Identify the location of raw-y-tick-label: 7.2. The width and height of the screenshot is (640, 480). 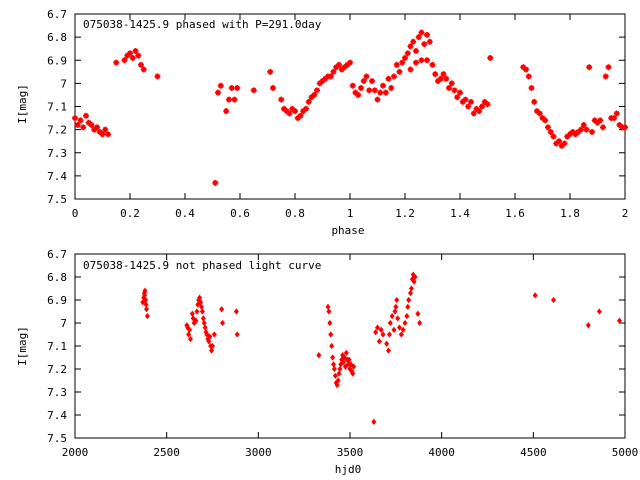
(57, 369).